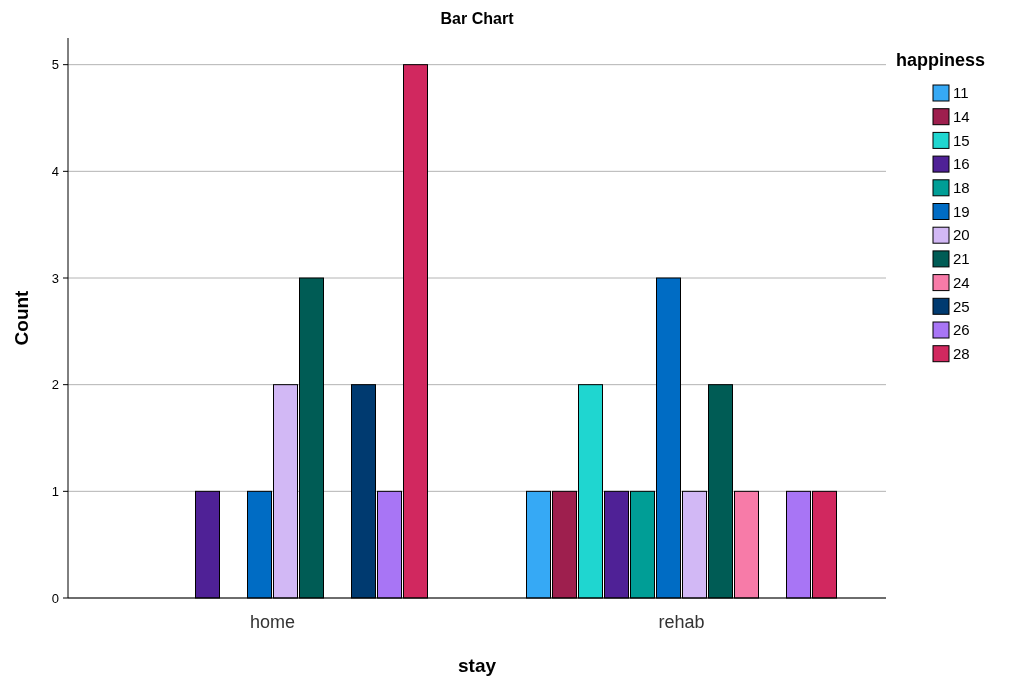 The width and height of the screenshot is (1011, 681). I want to click on legend-label: 20, so click(961, 235).